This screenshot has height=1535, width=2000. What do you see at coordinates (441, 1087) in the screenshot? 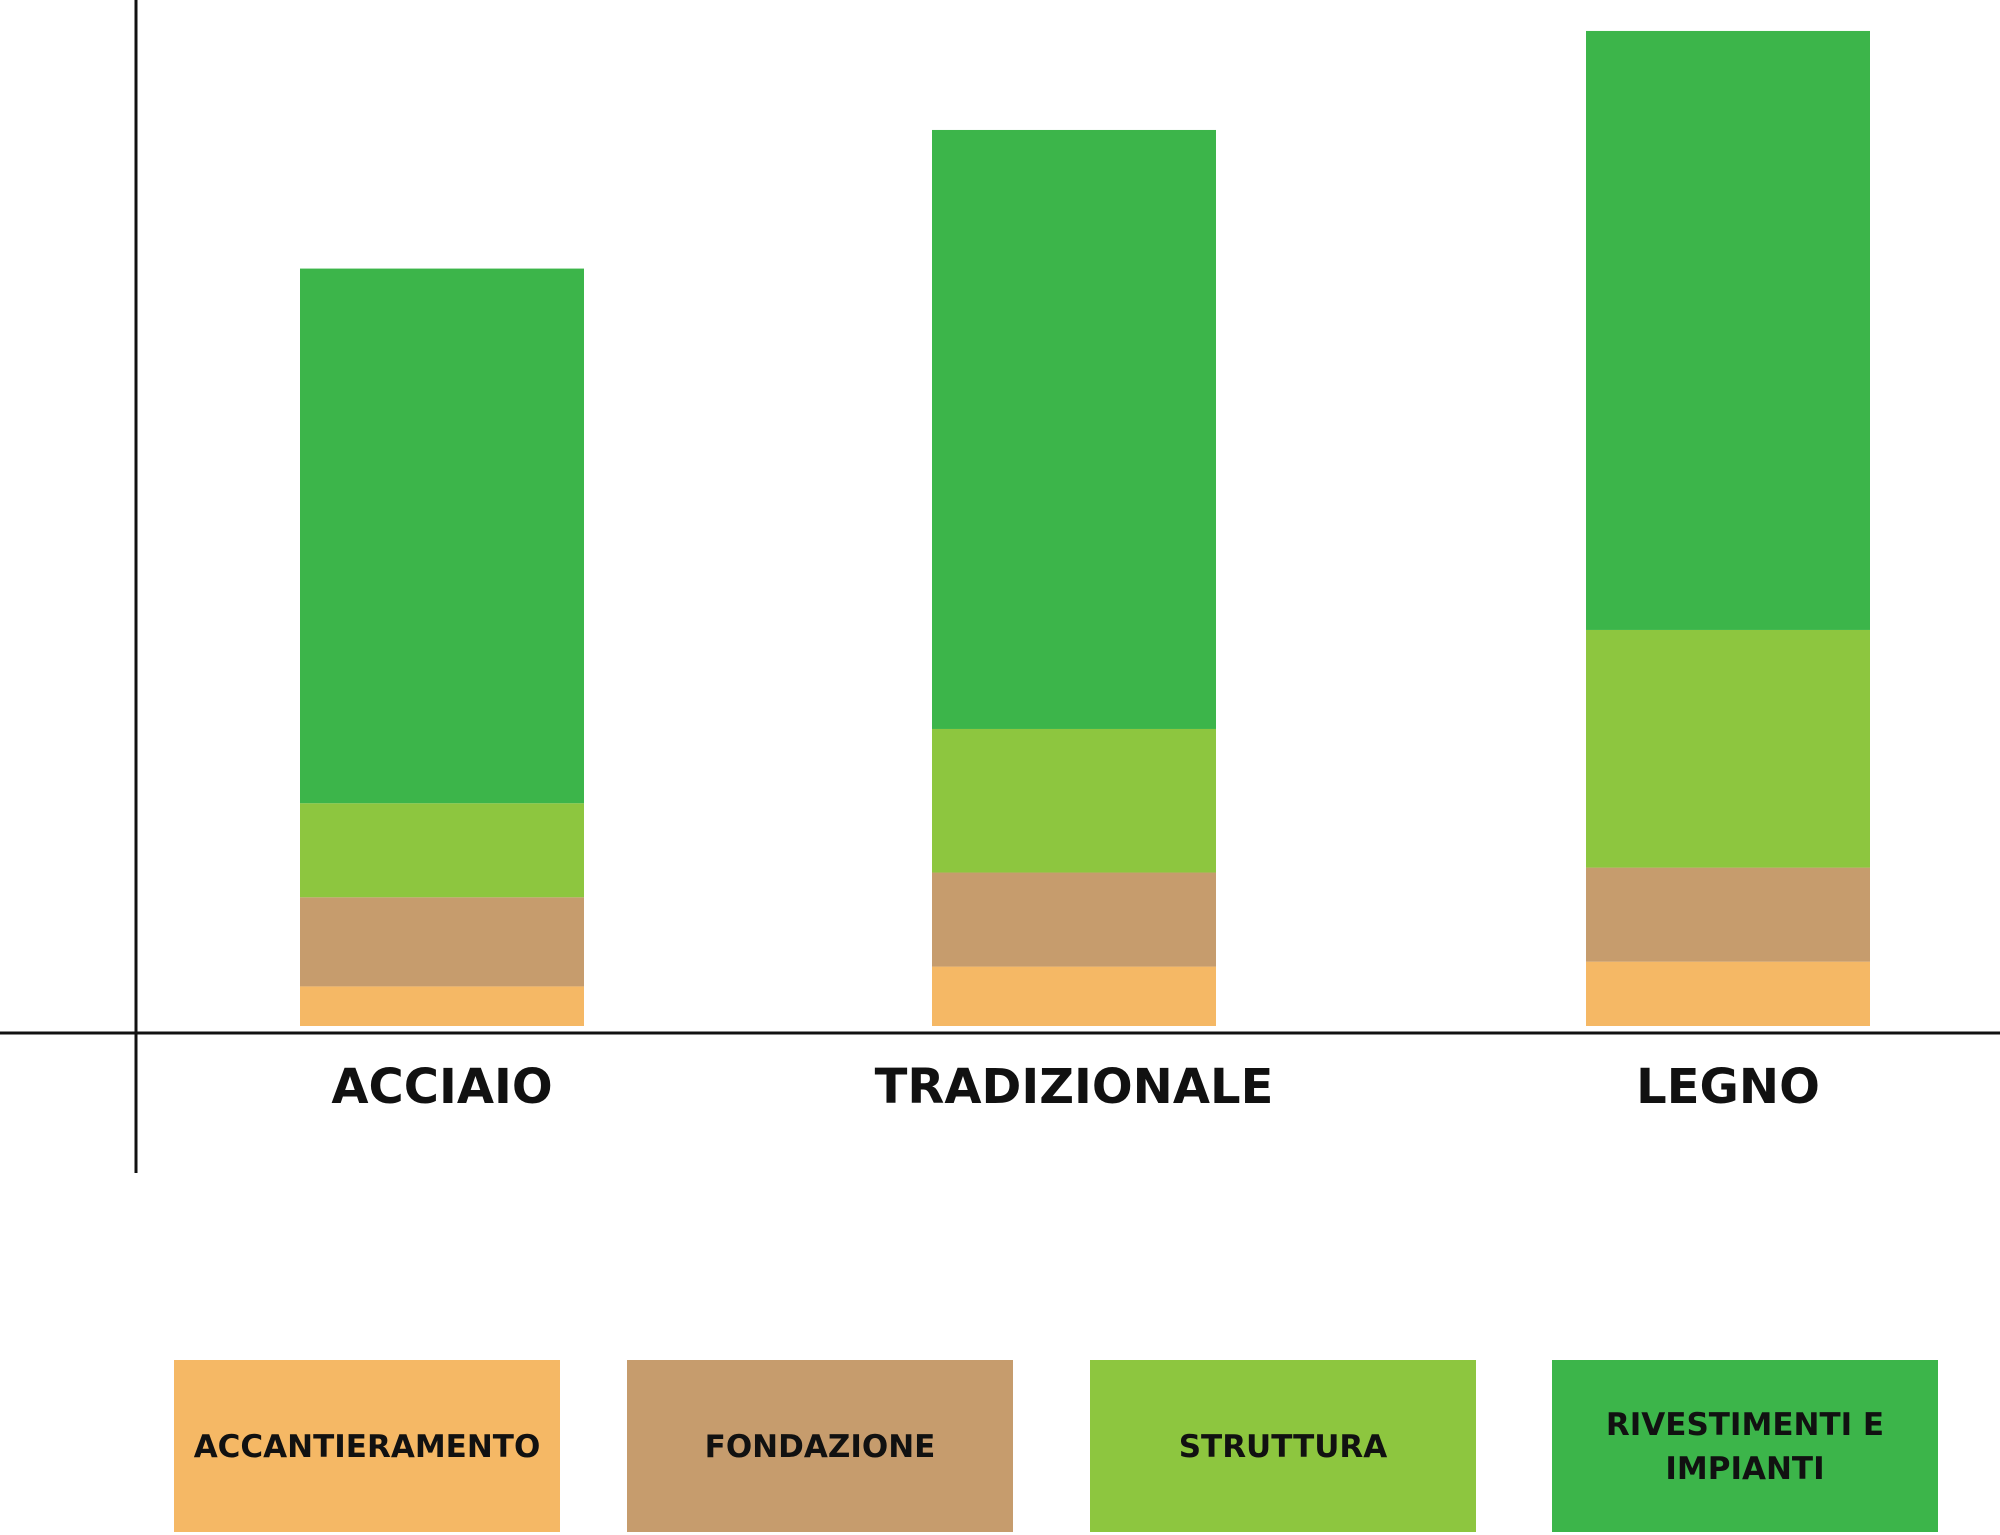
I see `category-label-acciaio: ACCIAIO` at bounding box center [441, 1087].